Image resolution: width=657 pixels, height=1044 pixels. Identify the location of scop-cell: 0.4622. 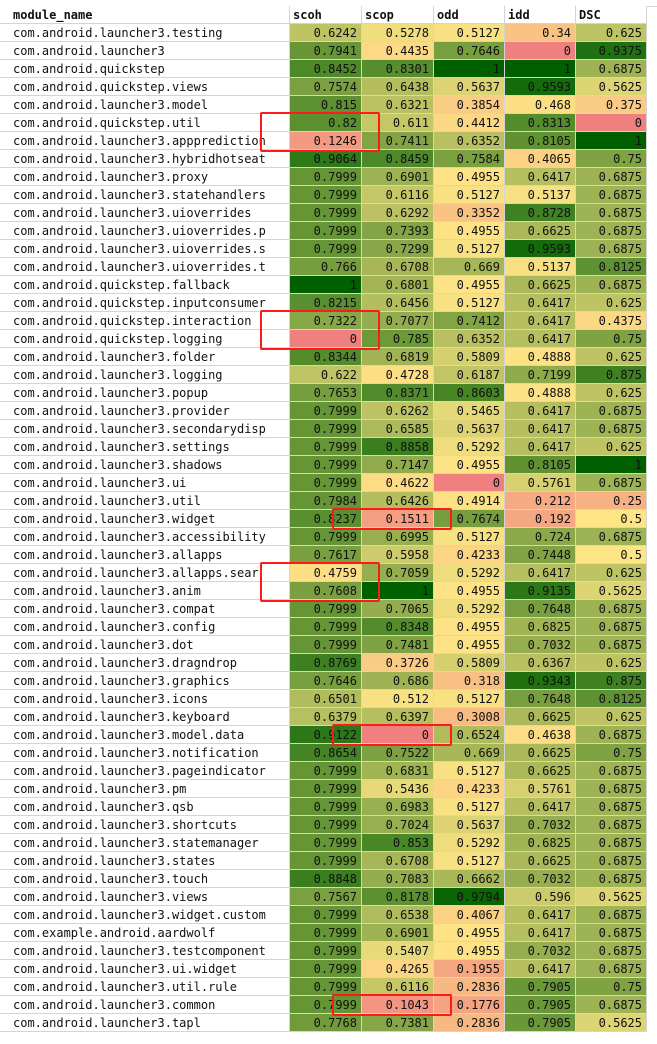
(398, 483).